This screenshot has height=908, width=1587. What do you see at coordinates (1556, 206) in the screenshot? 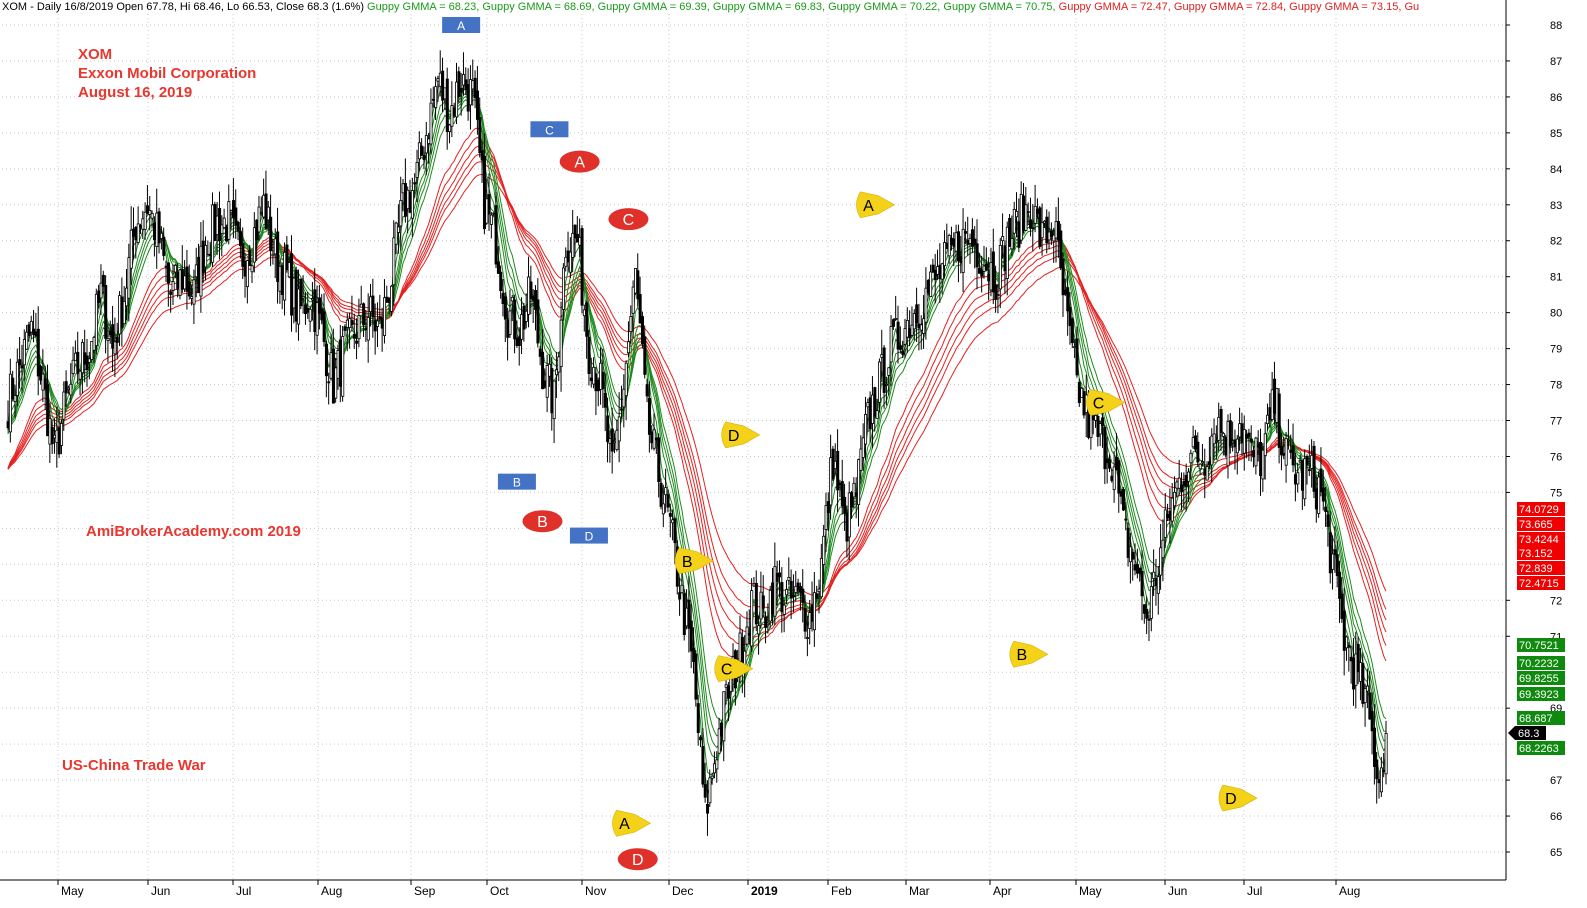
I see `y-tick-label: 83` at bounding box center [1556, 206].